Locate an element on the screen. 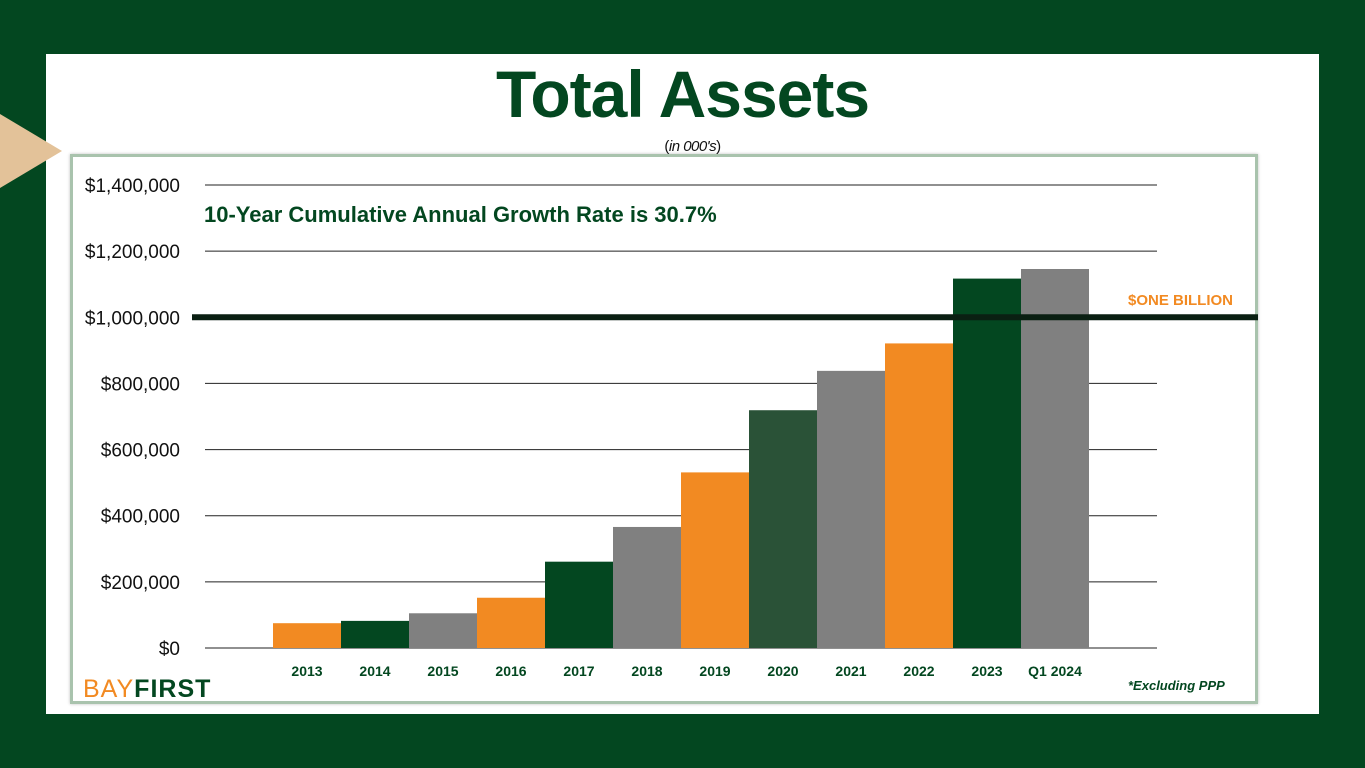  x-tick-label: 2020 is located at coordinates (782, 671).